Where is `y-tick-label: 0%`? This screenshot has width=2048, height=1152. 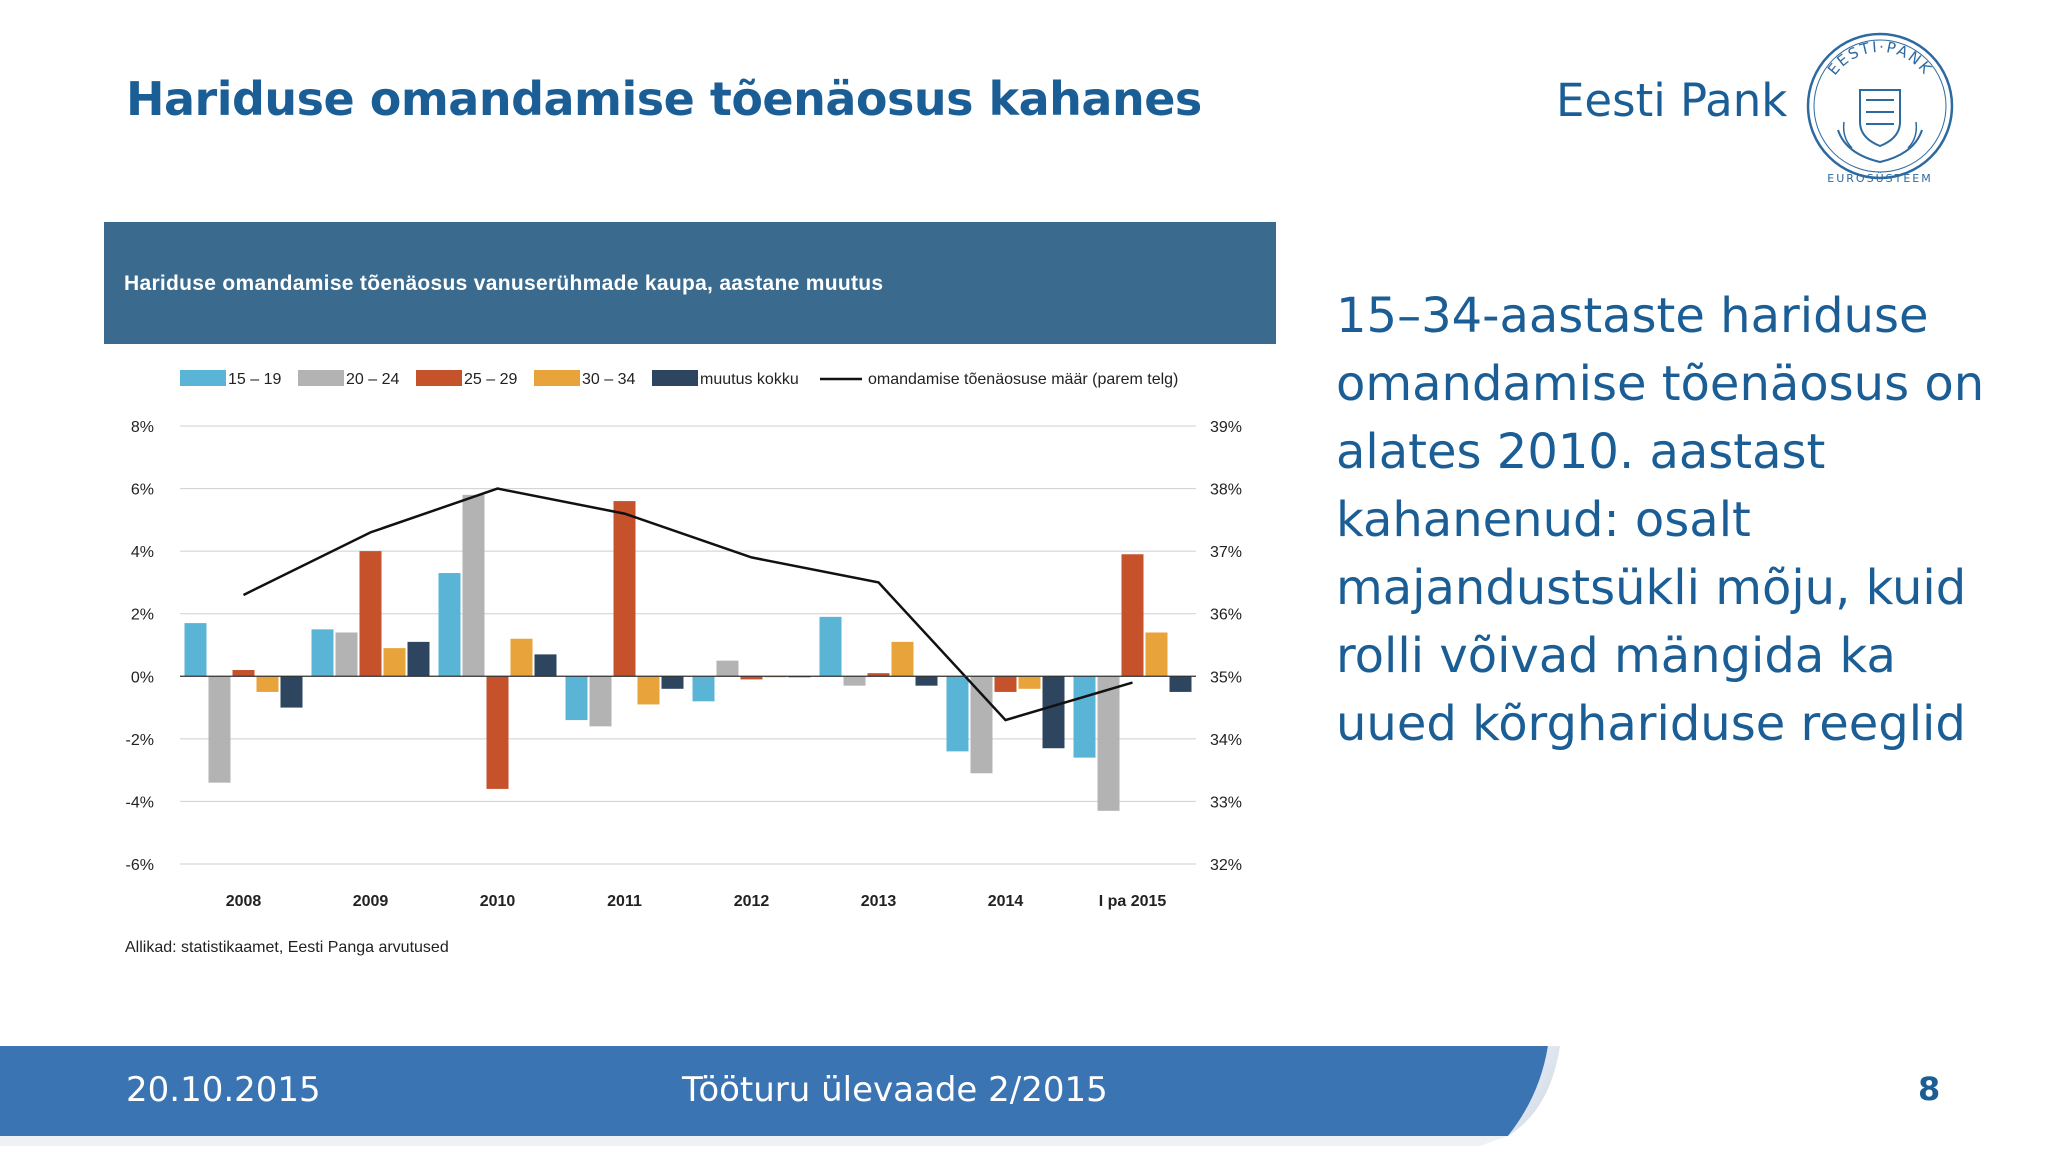
y-tick-label: 0% is located at coordinates (142, 677).